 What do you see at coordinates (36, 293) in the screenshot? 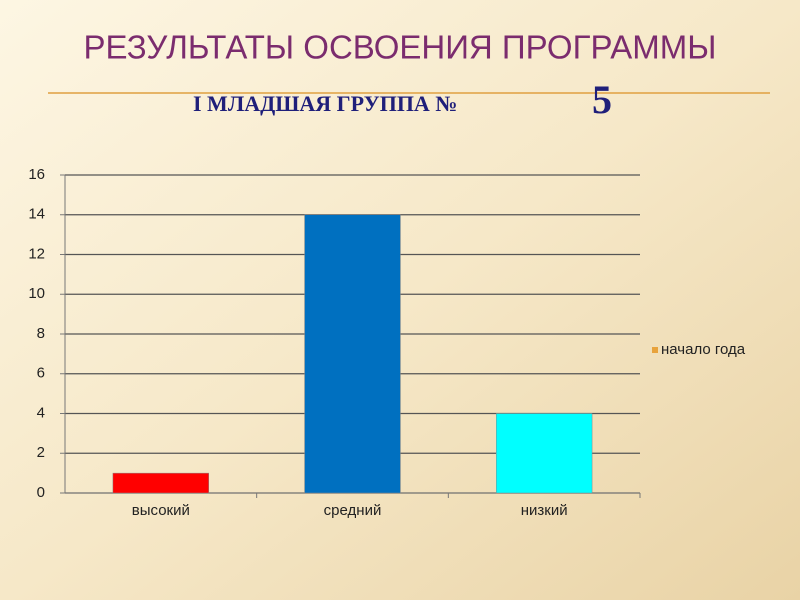
I see `y-tick-label: 10` at bounding box center [36, 293].